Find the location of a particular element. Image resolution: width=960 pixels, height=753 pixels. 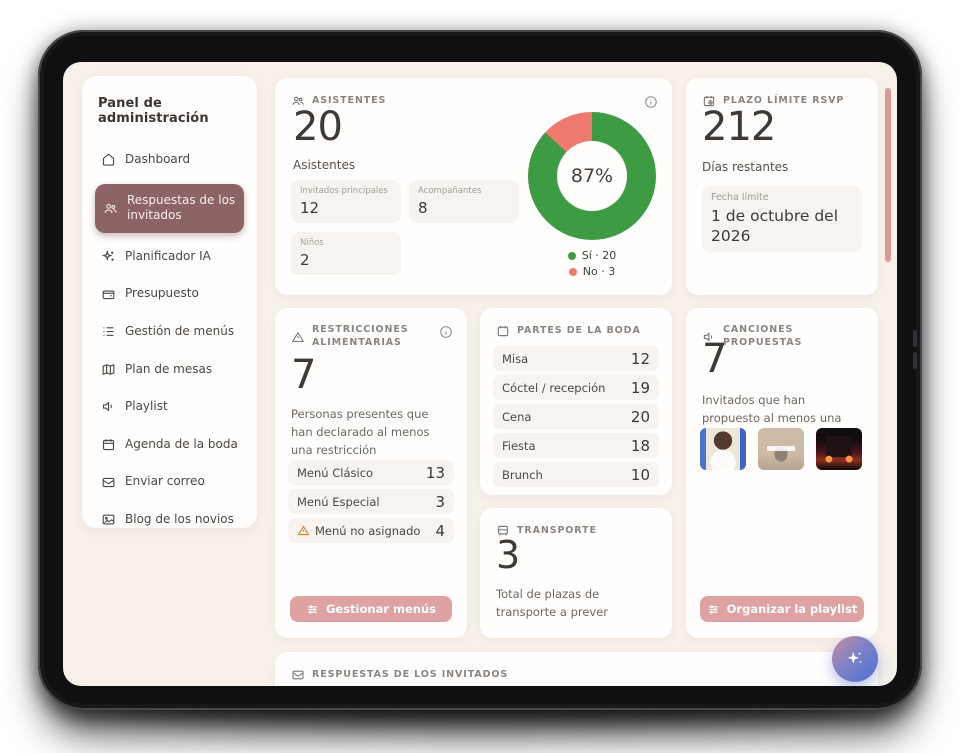

ai-assistant-fab is located at coordinates (855, 659).